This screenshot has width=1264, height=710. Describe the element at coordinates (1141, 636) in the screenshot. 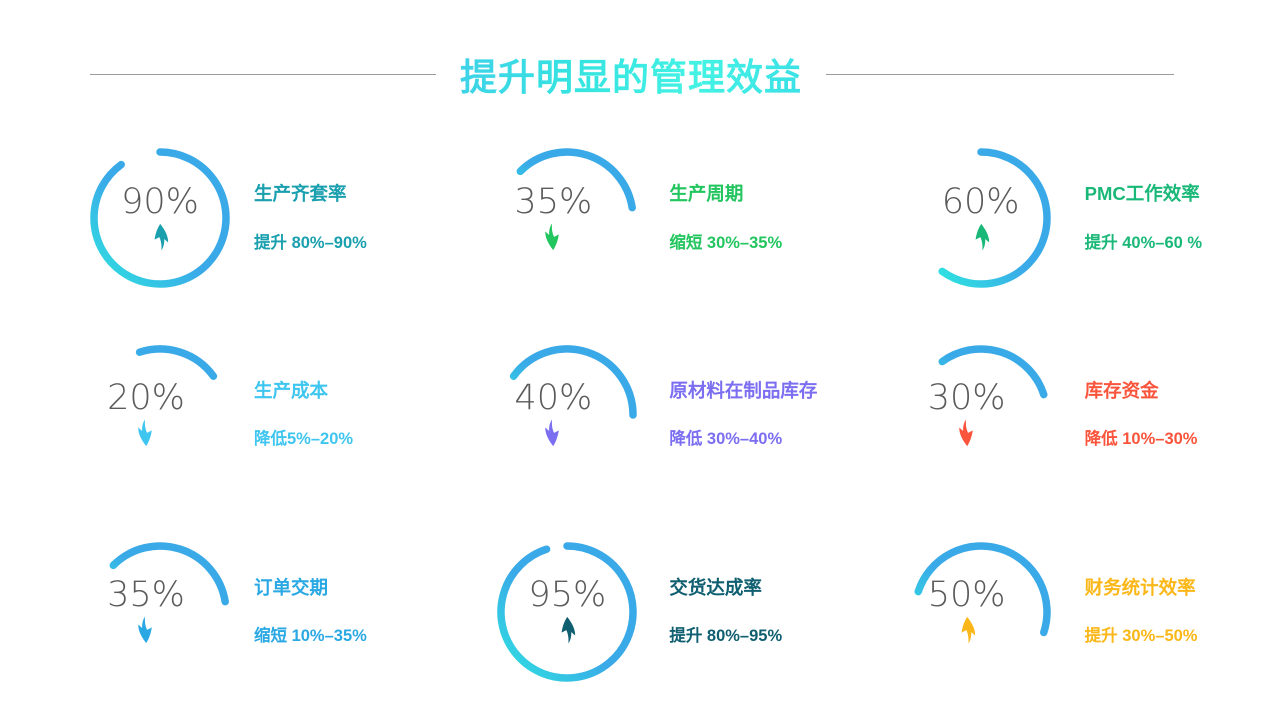

I see `metric-subtitle: 提升 30%–50%` at that location.